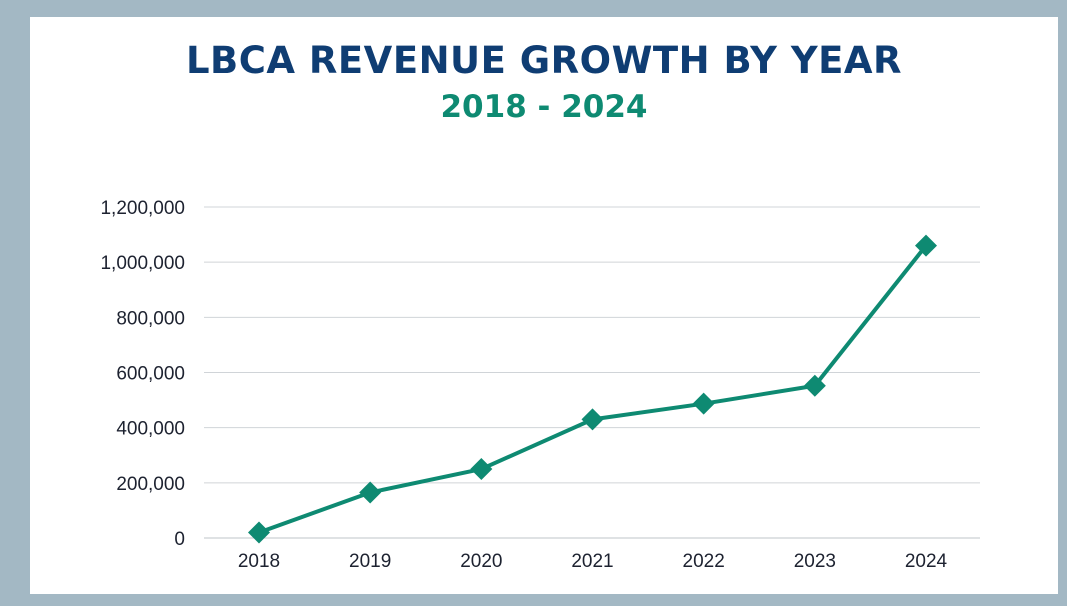 Image resolution: width=1067 pixels, height=606 pixels. I want to click on y-tick-label: 200,000, so click(150, 484).